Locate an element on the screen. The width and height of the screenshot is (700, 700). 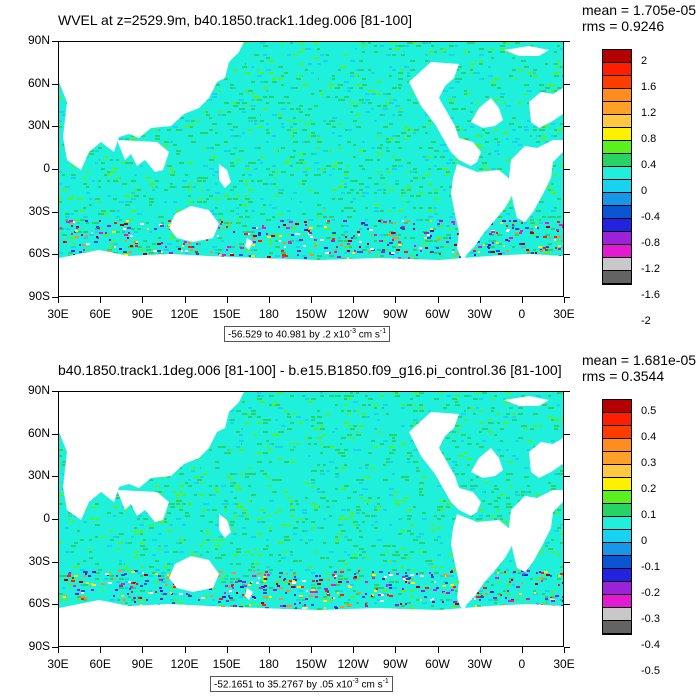
latitude-label: 90S is located at coordinates (39, 646).